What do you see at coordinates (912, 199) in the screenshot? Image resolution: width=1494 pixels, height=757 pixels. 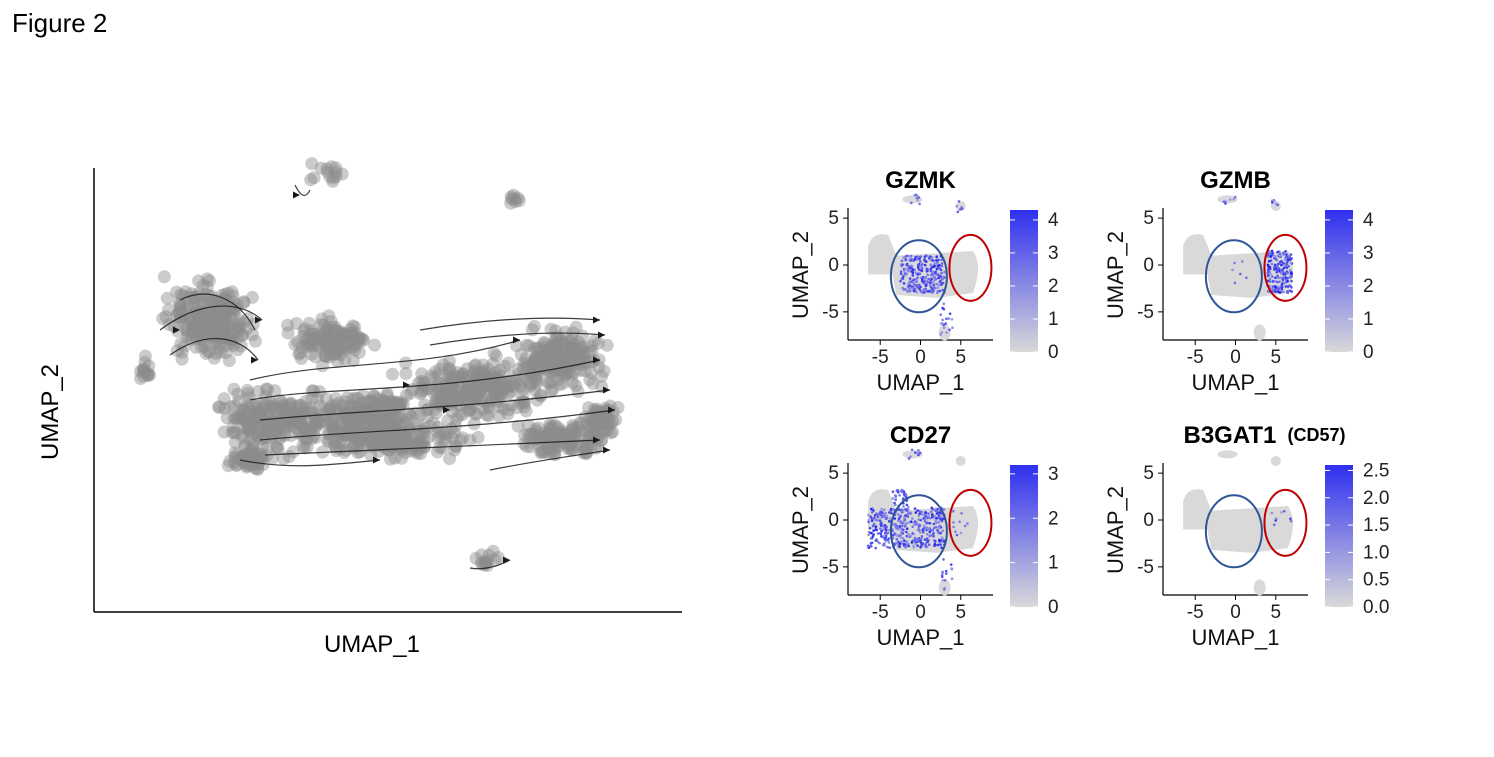 I see `umap-top-cluster` at bounding box center [912, 199].